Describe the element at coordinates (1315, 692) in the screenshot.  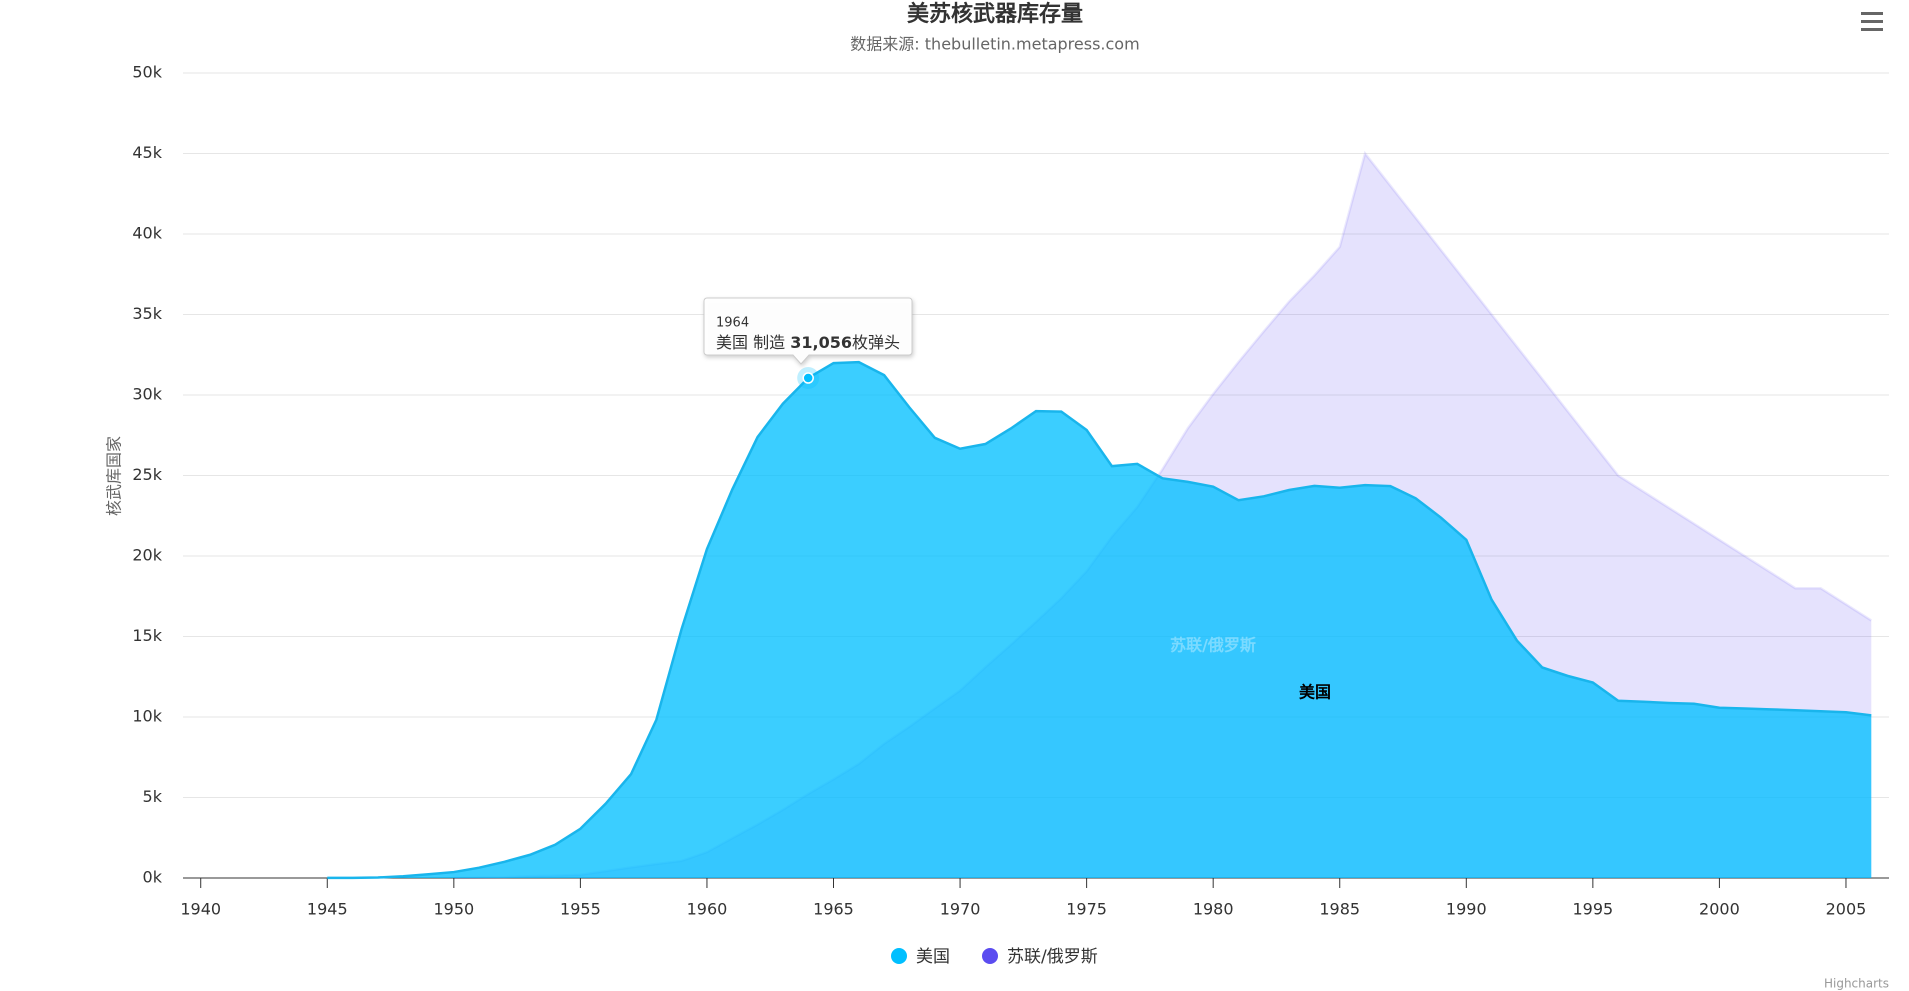
I see `area-label: 美国` at that location.